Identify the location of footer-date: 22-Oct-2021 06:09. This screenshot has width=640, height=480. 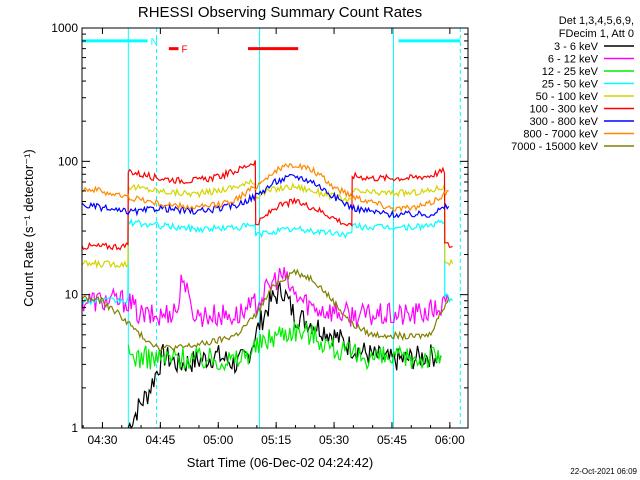
(603, 471).